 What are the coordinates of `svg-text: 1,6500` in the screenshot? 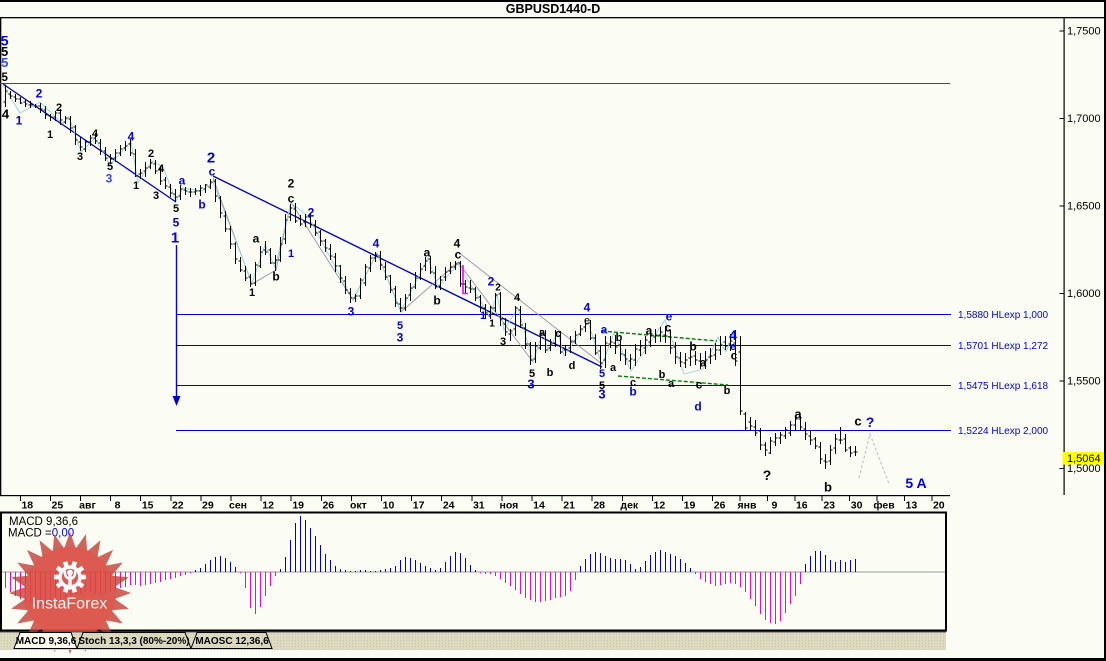 It's located at (1084, 207).